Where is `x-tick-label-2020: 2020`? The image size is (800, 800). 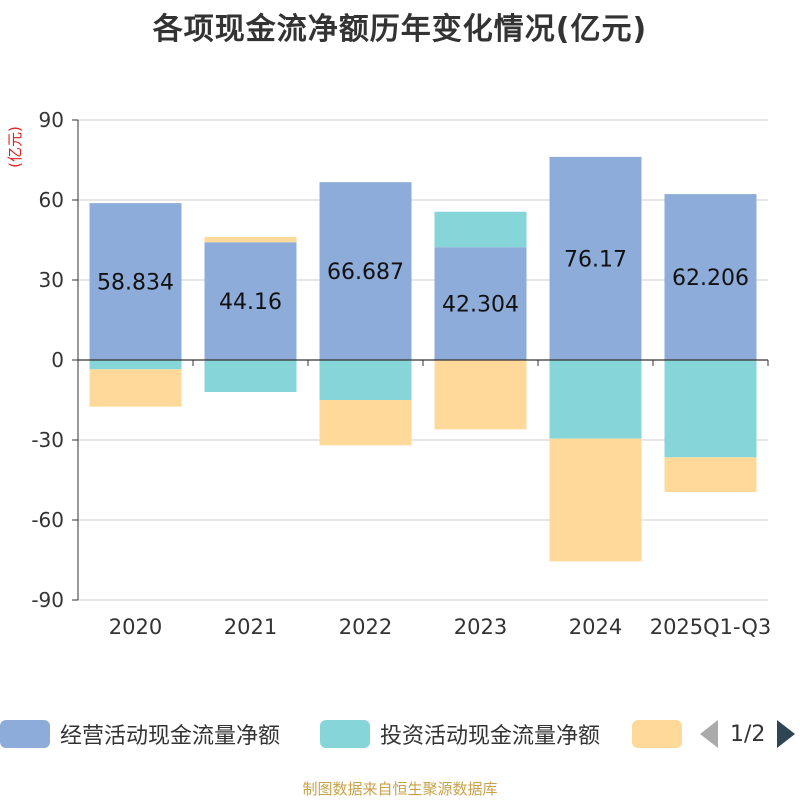 x-tick-label-2020: 2020 is located at coordinates (135, 627).